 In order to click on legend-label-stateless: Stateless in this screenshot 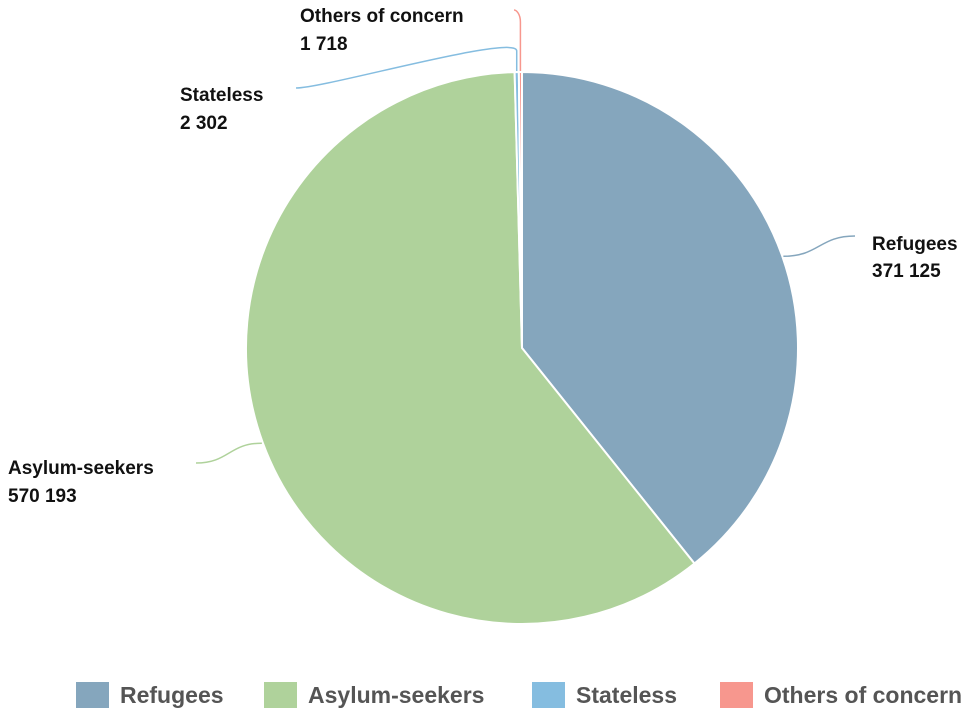, I will do `click(627, 695)`.